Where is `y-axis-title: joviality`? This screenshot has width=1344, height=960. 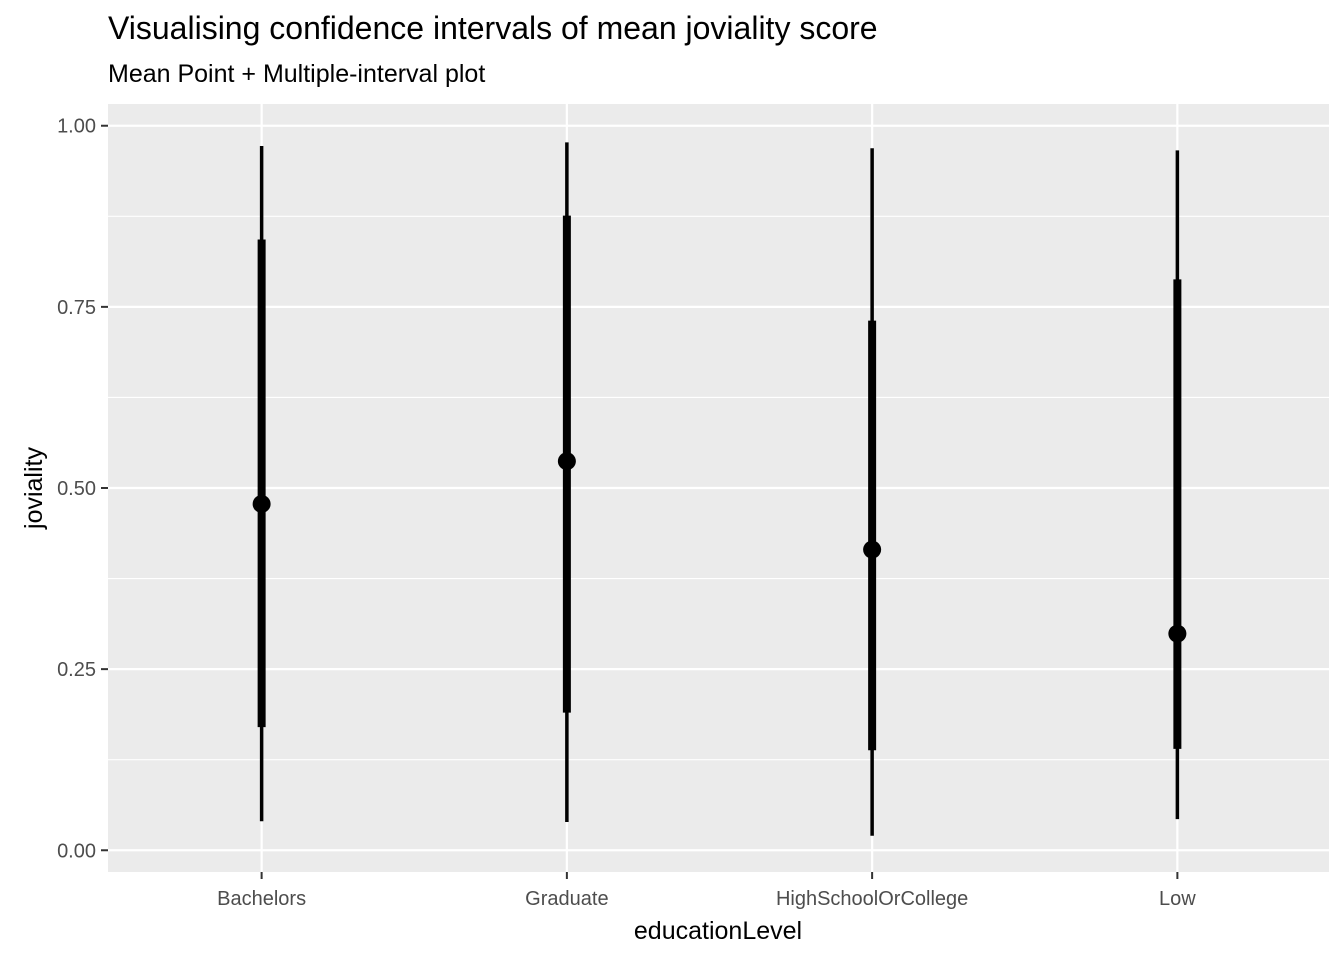
y-axis-title: joviality is located at coordinates (34, 488).